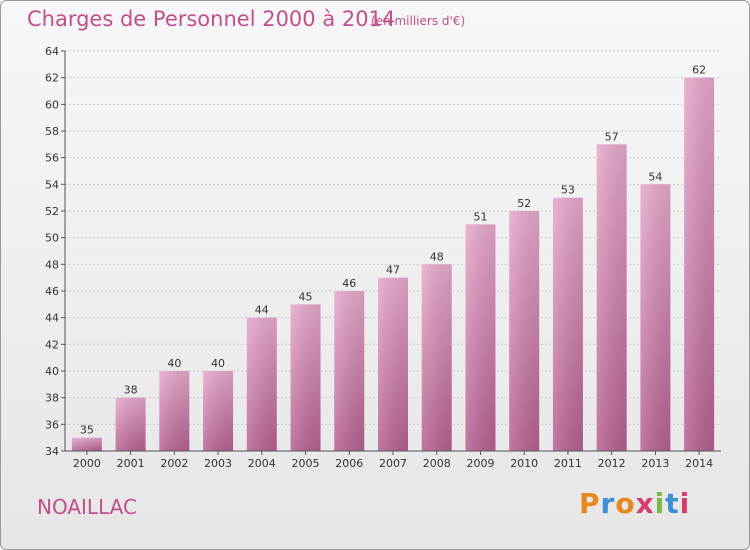 This screenshot has width=750, height=550. I want to click on x-tick-label: 2007, so click(393, 463).